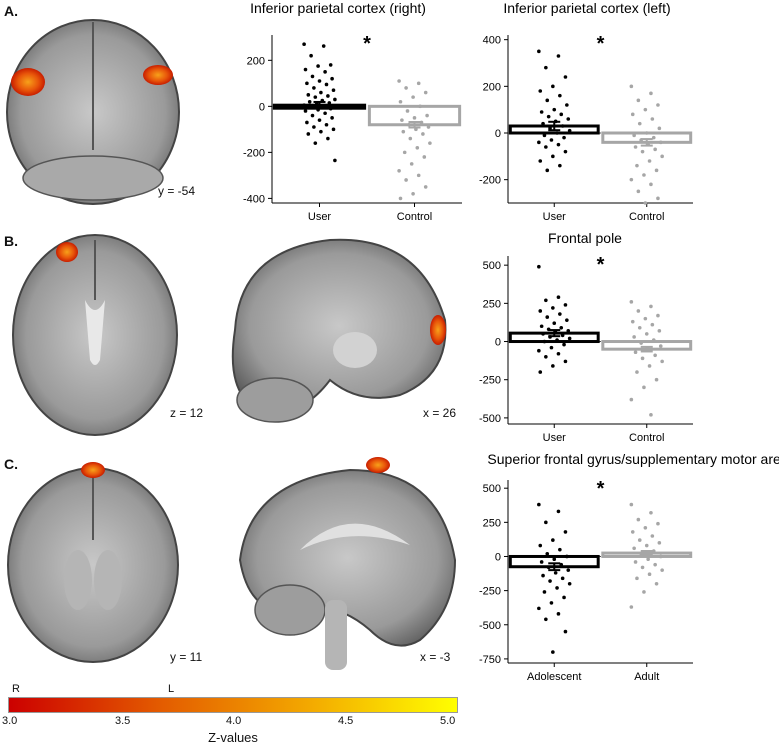  Describe the element at coordinates (234, 721) in the screenshot. I see `colorbar-tick: 4.0` at that location.